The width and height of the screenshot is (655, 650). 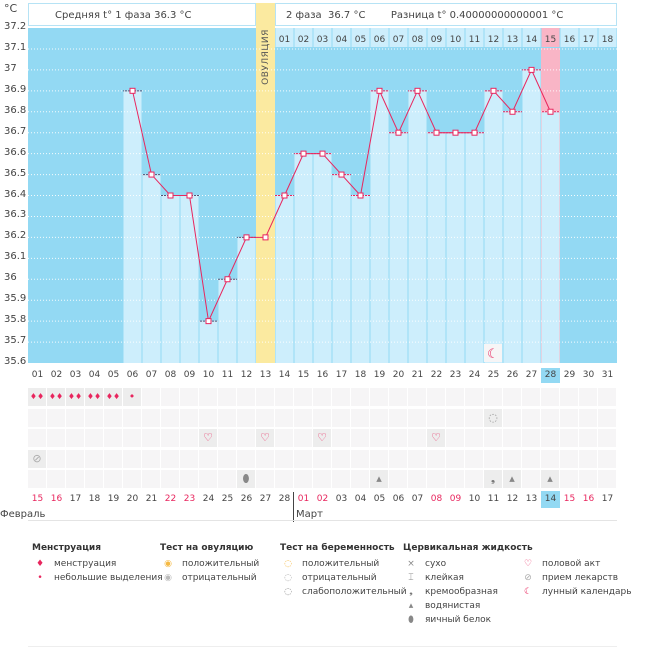 I want to click on day-label: 14, so click(x=284, y=375).